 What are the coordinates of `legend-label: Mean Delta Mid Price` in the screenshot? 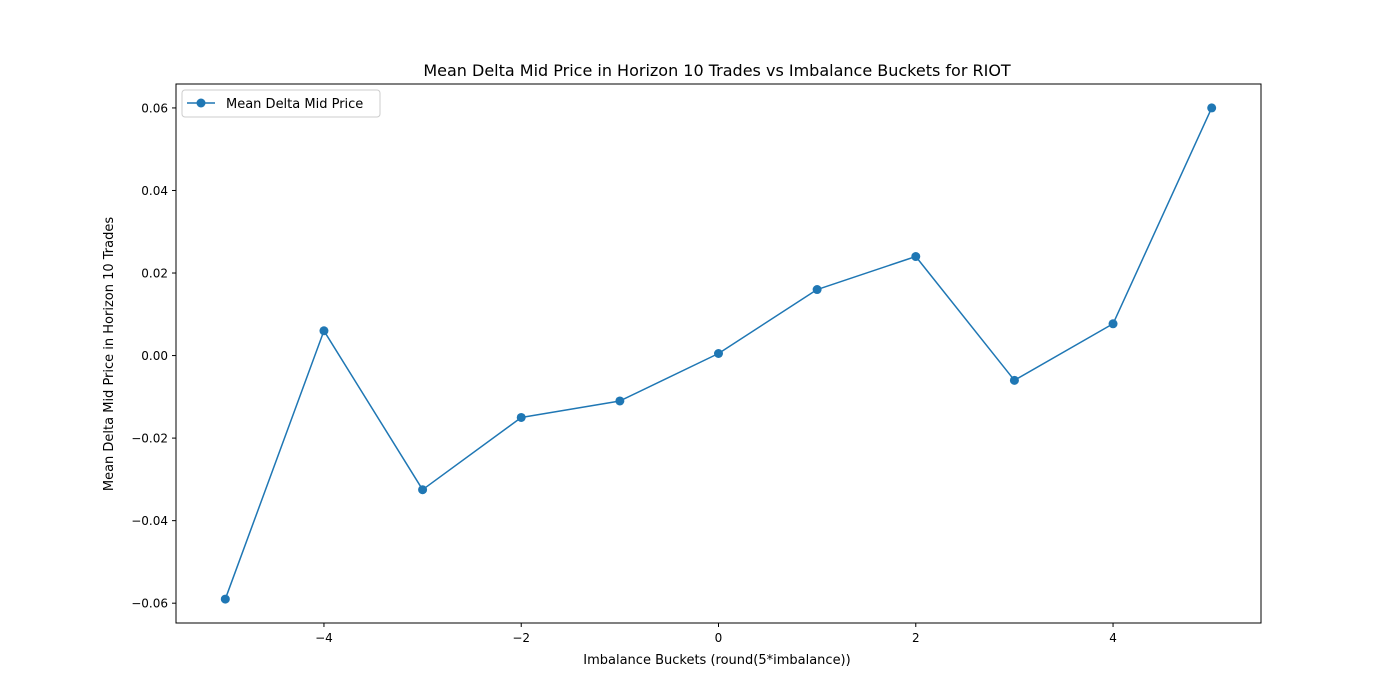 It's located at (294, 104).